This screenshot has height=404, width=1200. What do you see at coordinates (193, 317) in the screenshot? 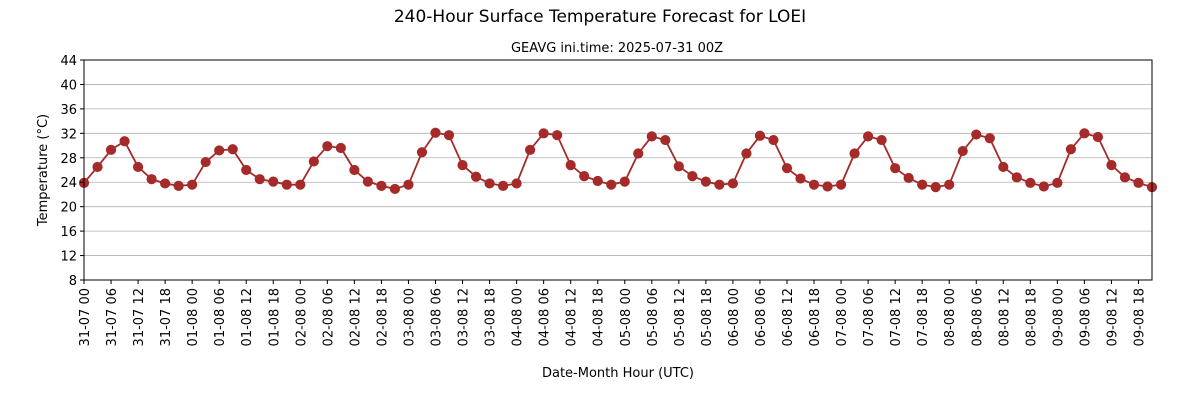
I see `x-tick-label: 01-08 00` at bounding box center [193, 317].